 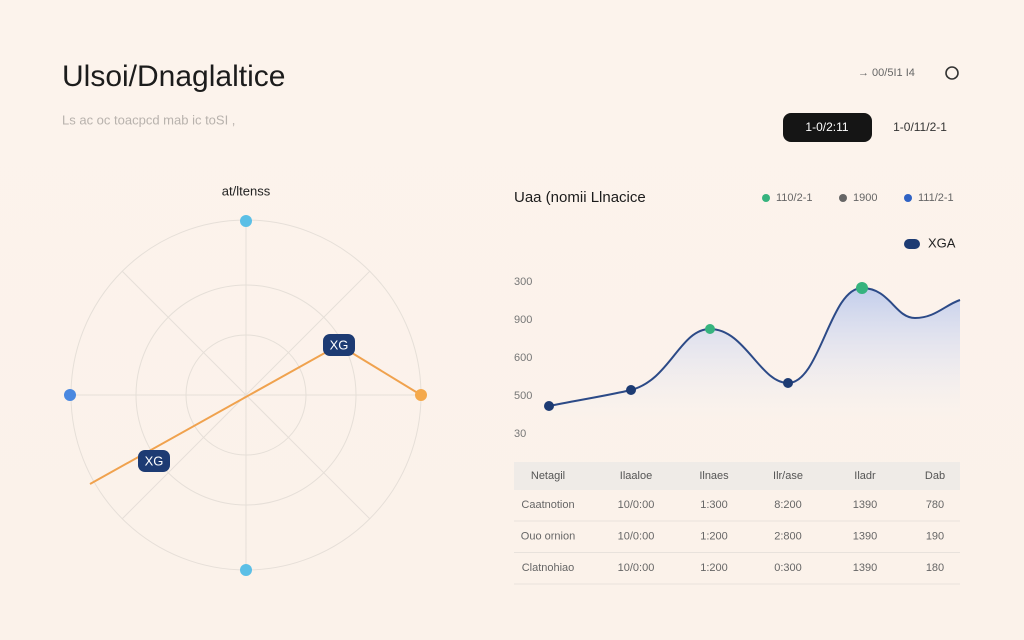 What do you see at coordinates (737, 476) in the screenshot?
I see `table-header-bg` at bounding box center [737, 476].